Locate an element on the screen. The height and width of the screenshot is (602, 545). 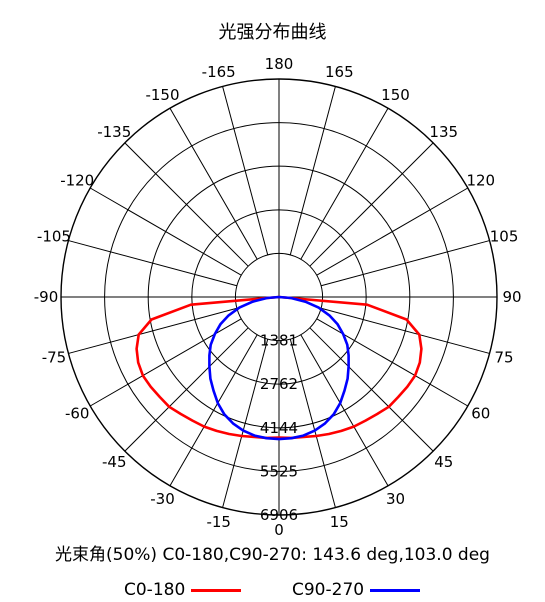
angle-tick-label: -105 is located at coordinates (54, 237).